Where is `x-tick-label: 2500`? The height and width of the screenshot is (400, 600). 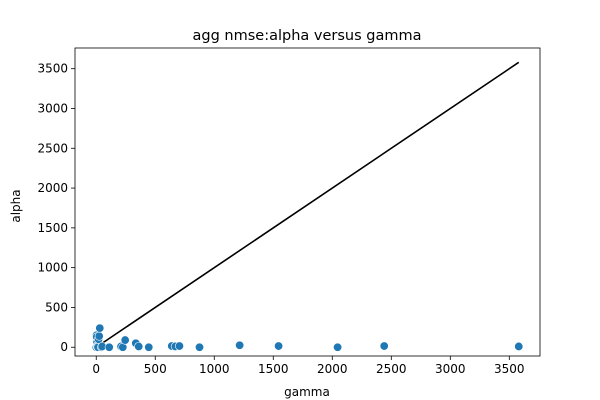
x-tick-label: 2500 is located at coordinates (391, 369).